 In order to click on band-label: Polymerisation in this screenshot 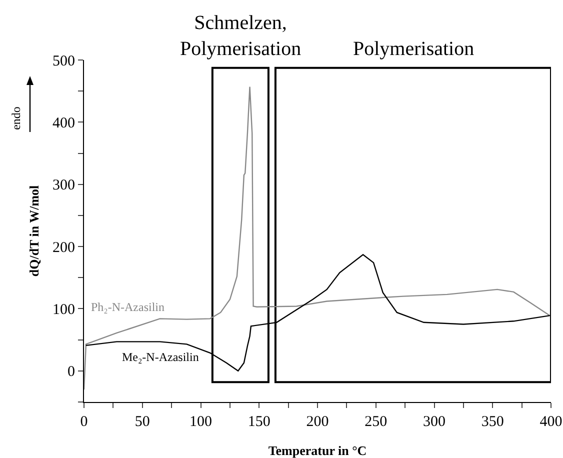, I will do `click(413, 49)`.